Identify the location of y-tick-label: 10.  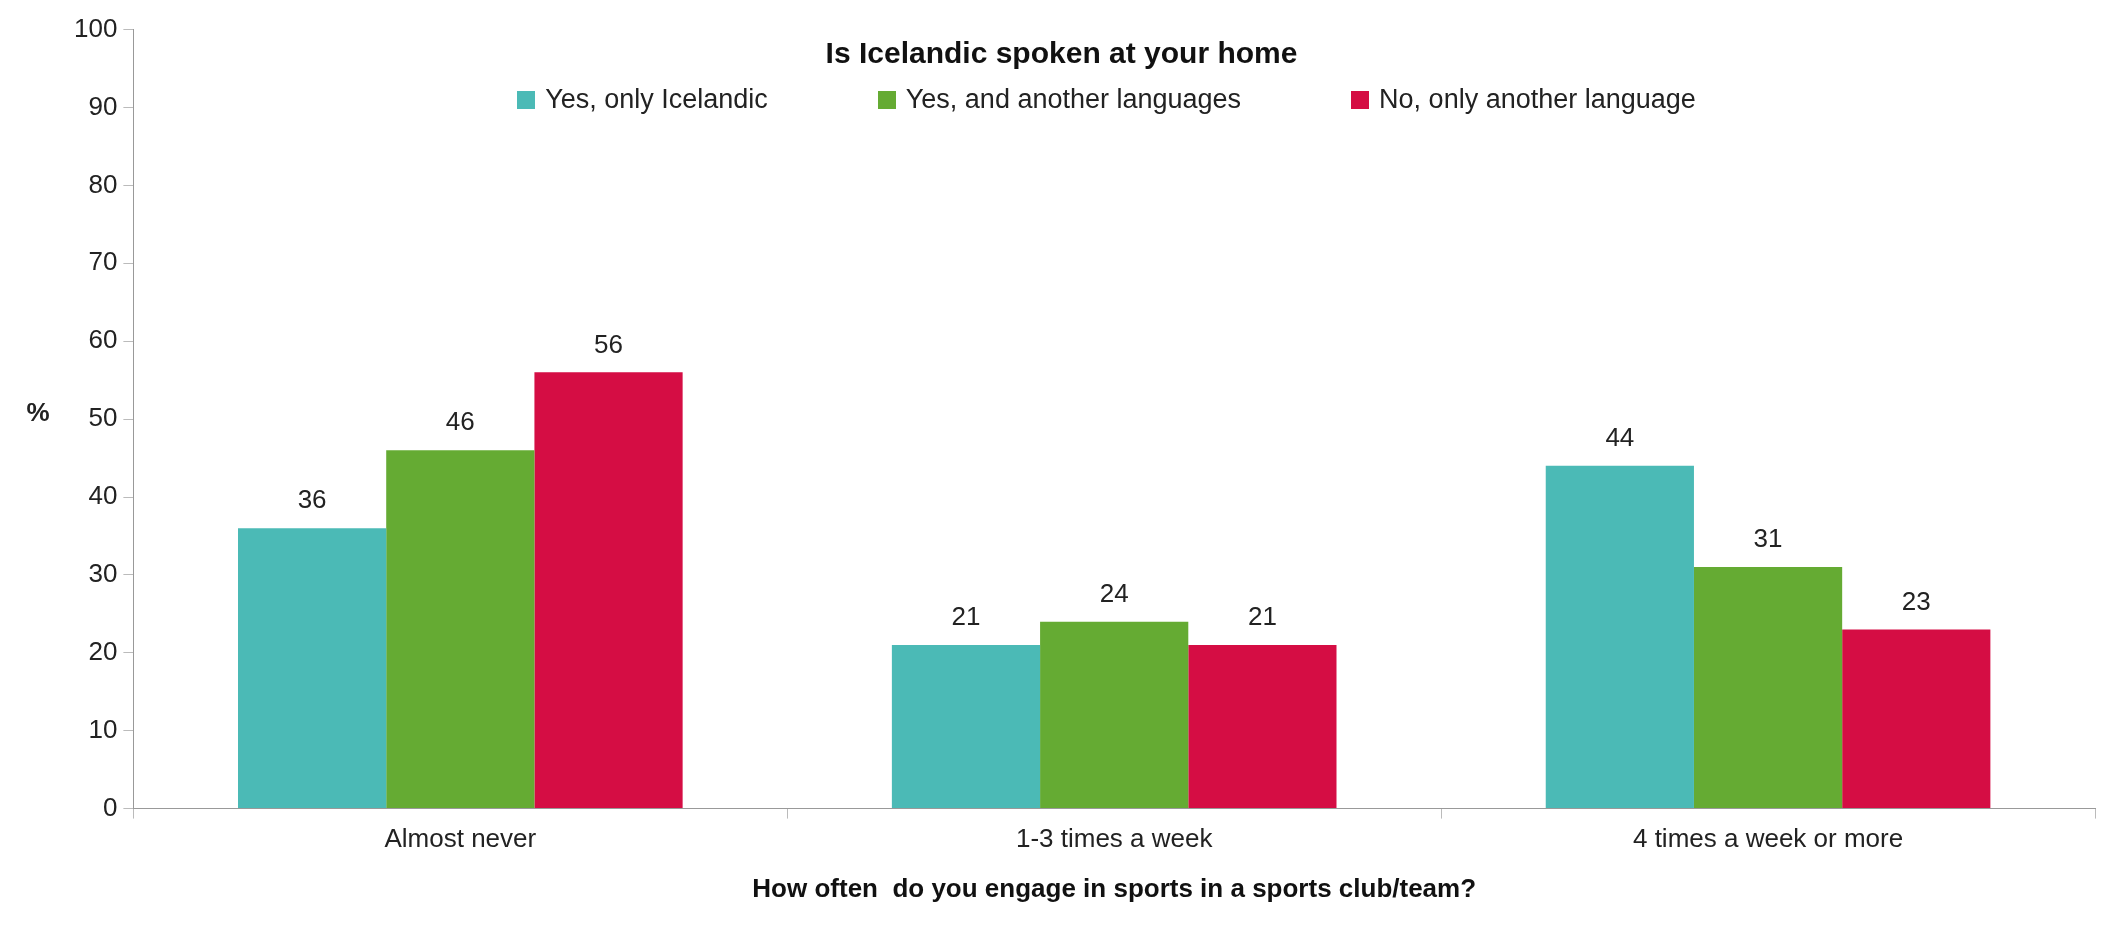
(103, 728).